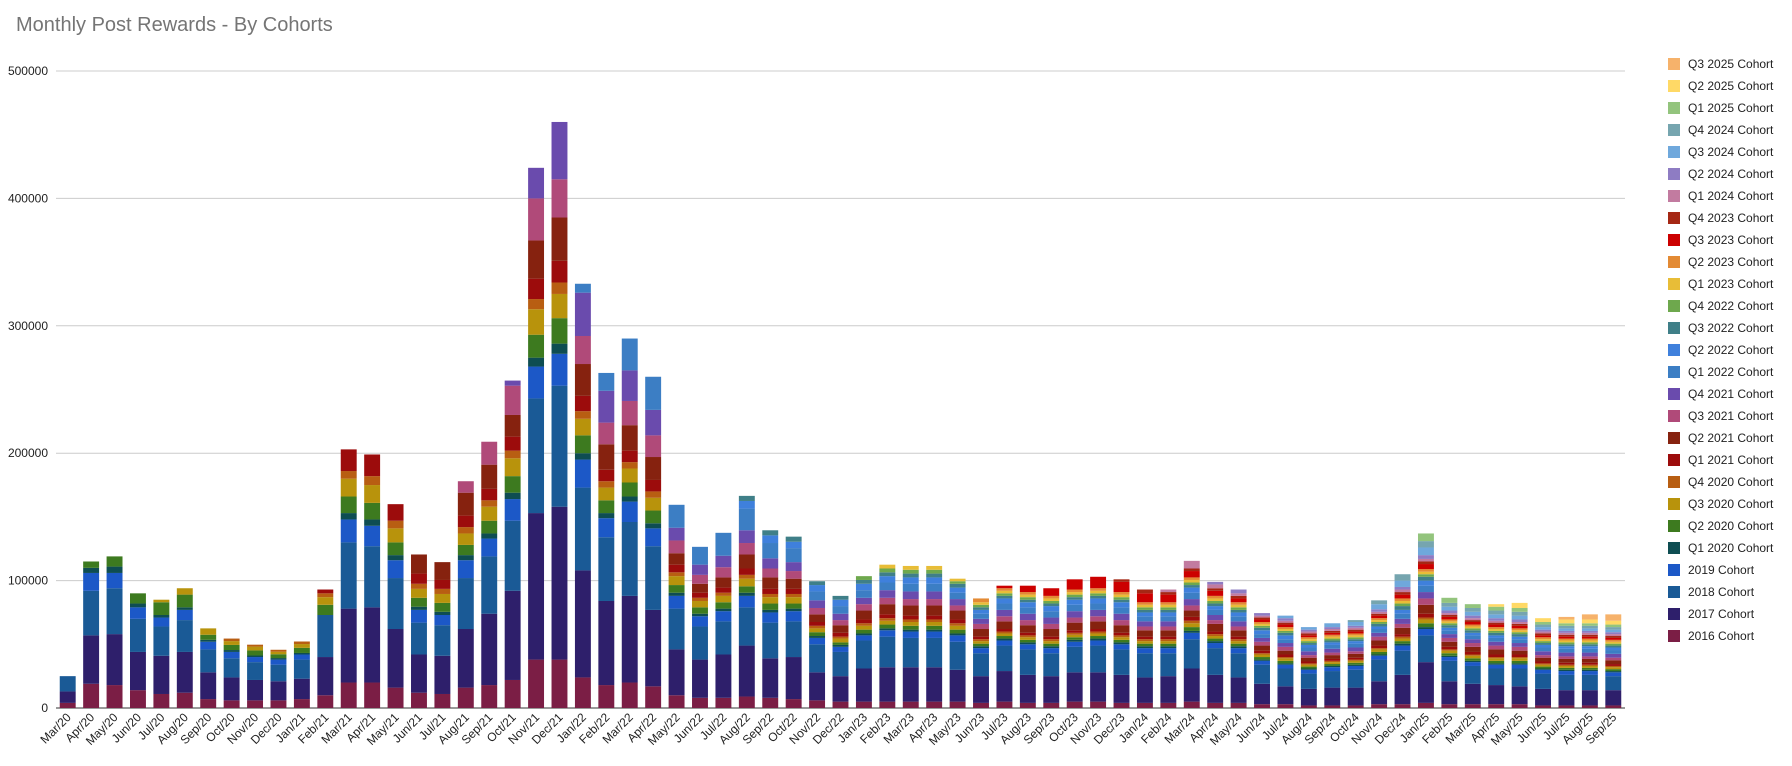 This screenshot has width=1792, height=766. I want to click on legend-item: Q3 2022 Cohort, so click(1721, 328).